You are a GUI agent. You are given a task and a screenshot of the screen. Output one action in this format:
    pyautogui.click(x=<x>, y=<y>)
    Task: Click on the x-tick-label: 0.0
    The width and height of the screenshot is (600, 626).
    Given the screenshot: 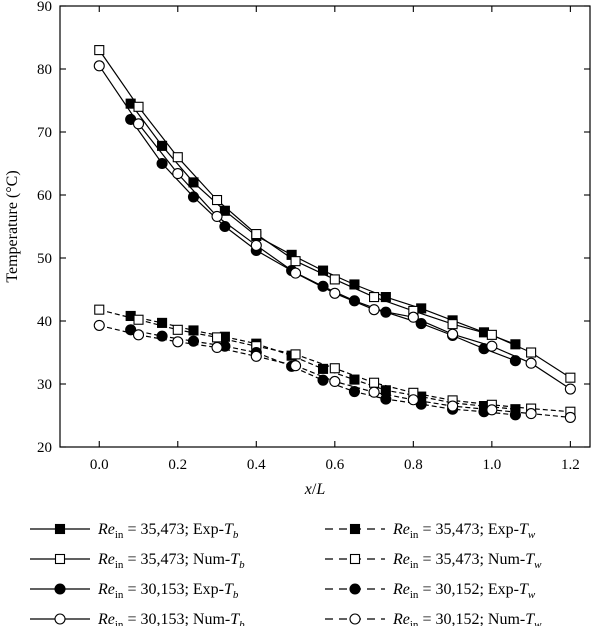 What is the action you would take?
    pyautogui.click(x=99, y=465)
    